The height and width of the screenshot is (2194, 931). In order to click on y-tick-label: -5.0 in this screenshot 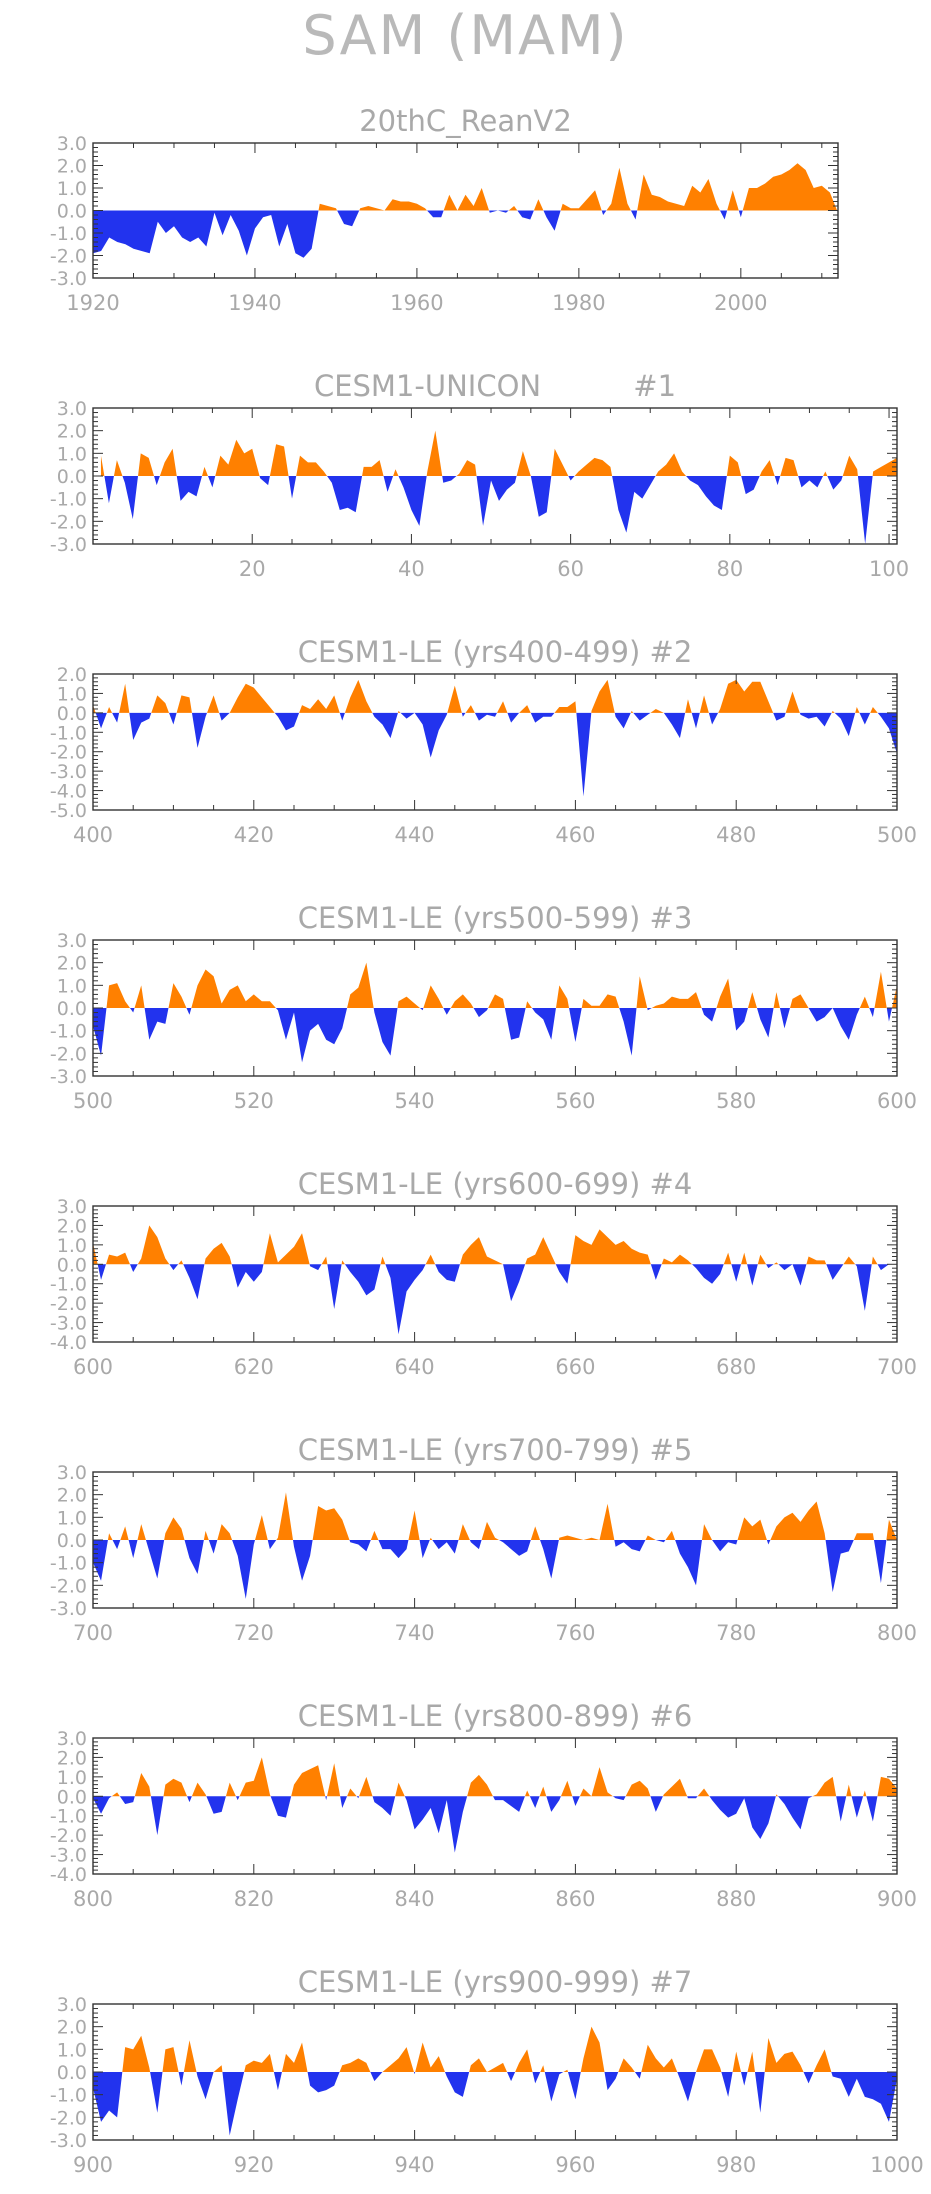, I will do `click(68, 811)`.